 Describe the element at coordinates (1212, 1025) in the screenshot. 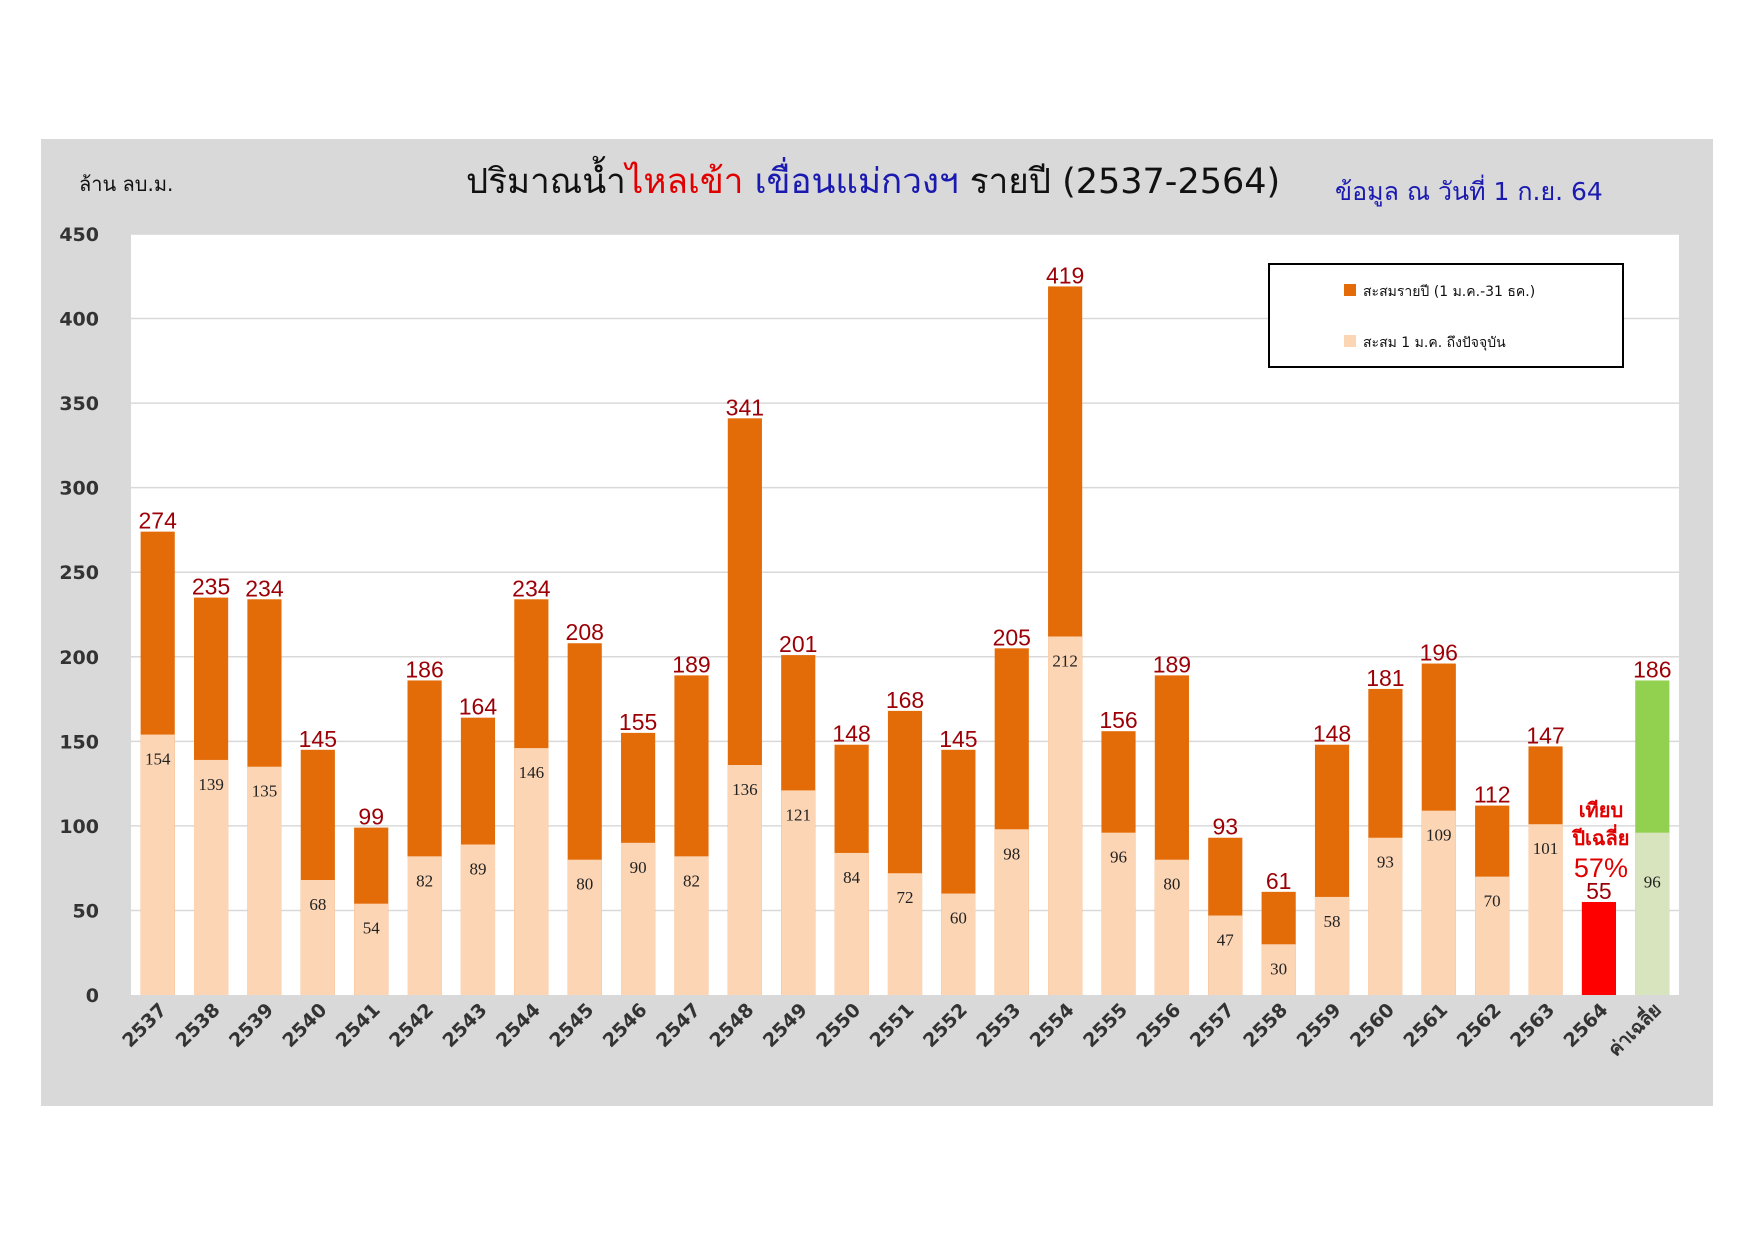

I see `x-tick-20: 2557` at that location.